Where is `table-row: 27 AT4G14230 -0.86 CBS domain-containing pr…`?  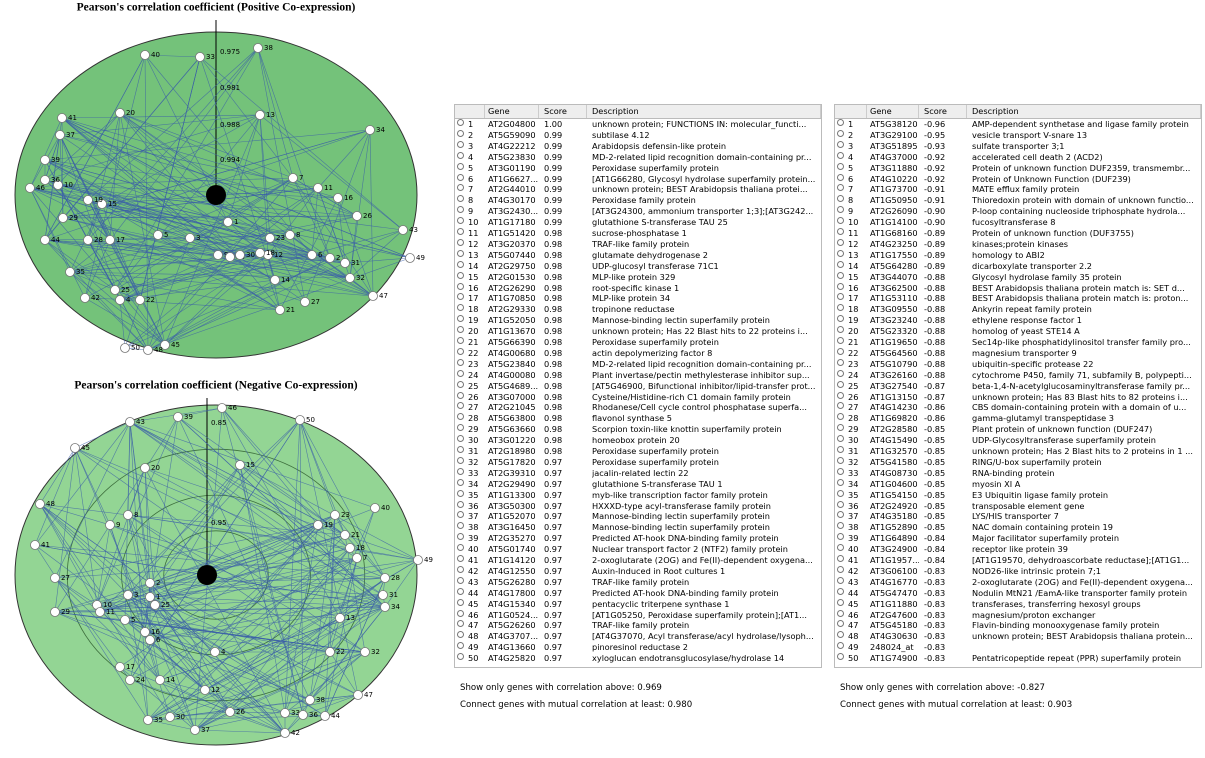
table-row: 27 AT4G14230 -0.86 CBS domain-containing pr… is located at coordinates (1018, 407).